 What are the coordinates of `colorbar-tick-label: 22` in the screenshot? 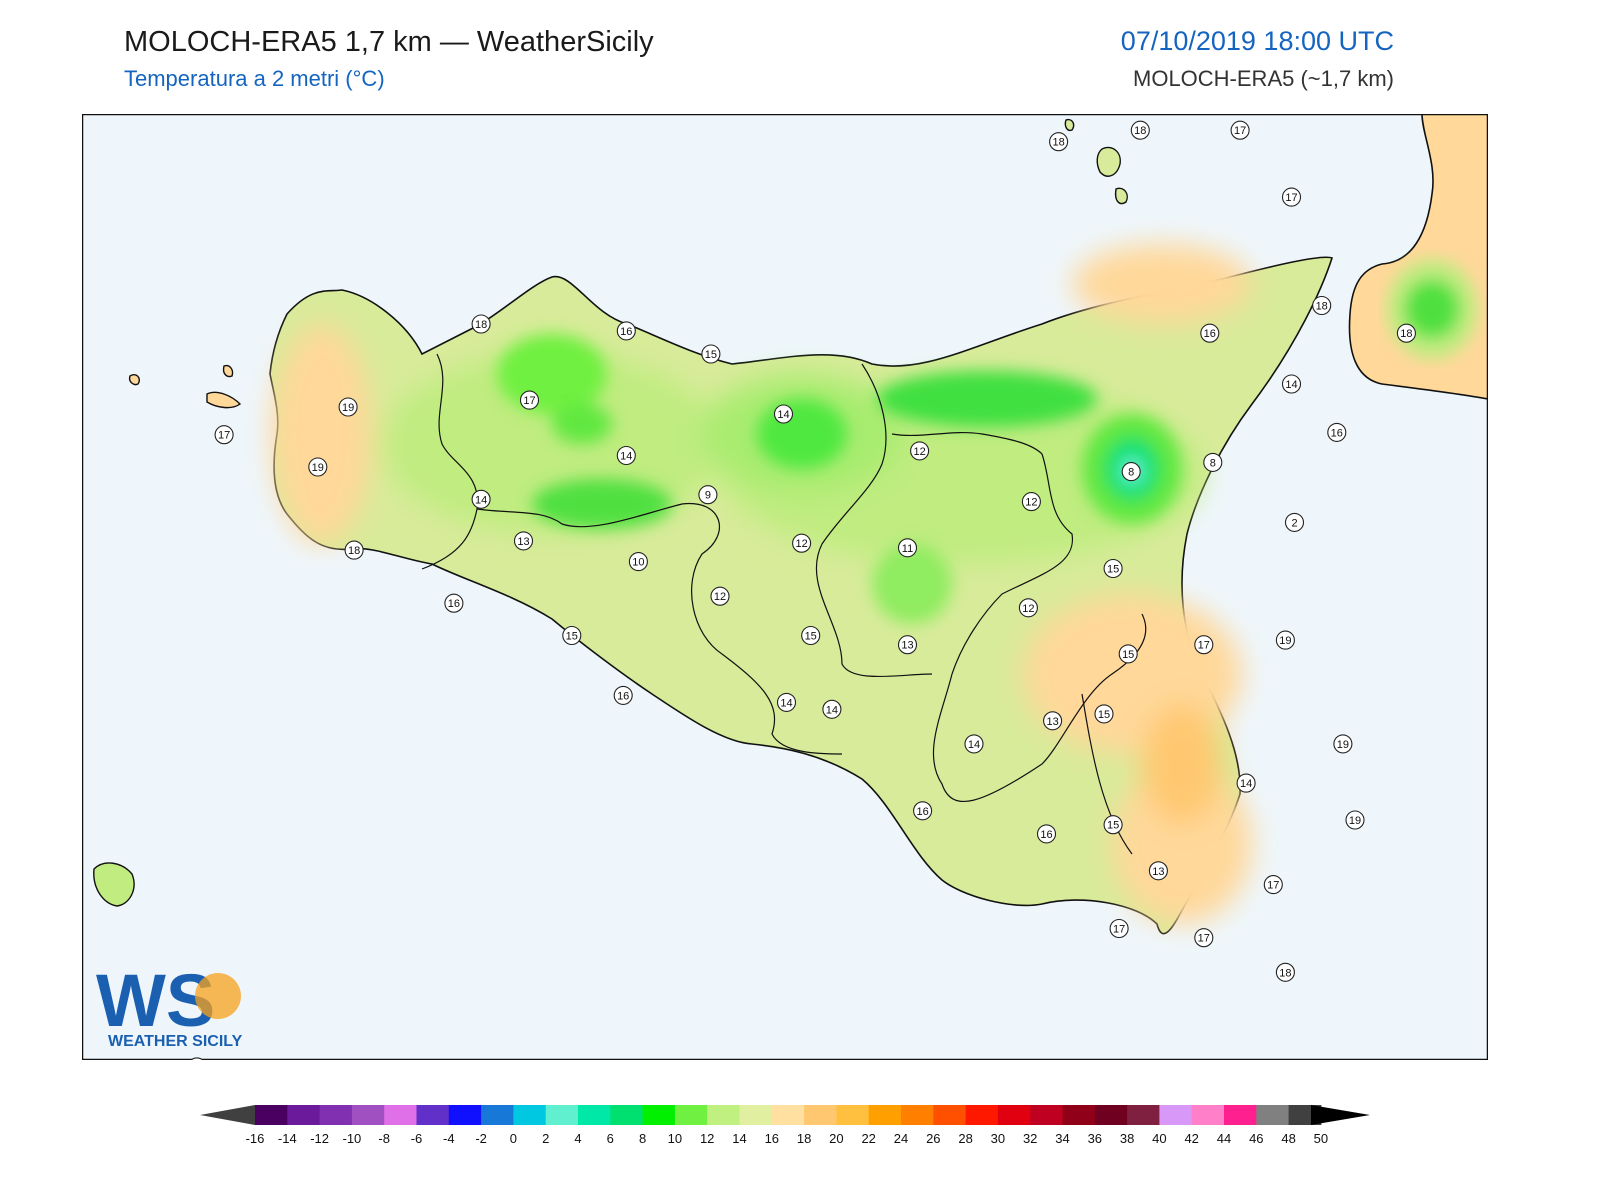 It's located at (868, 1138).